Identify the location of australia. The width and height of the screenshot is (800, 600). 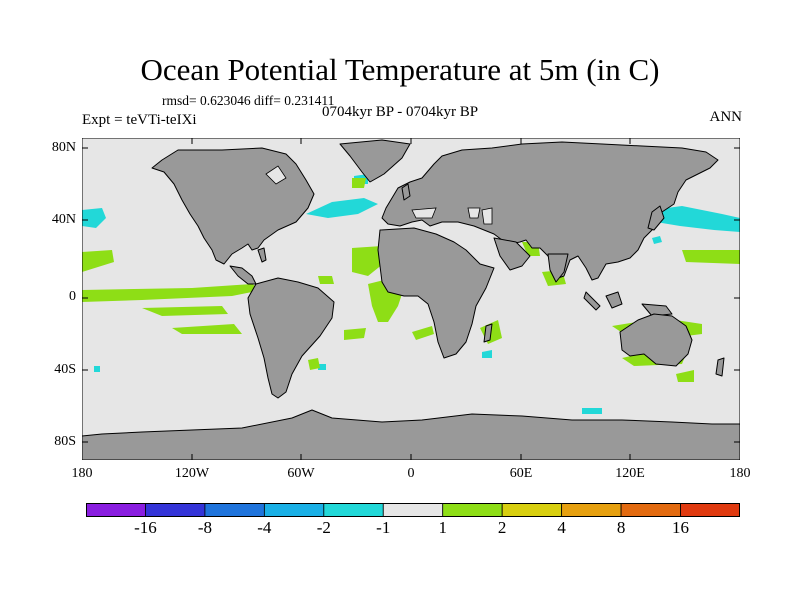
(656, 340).